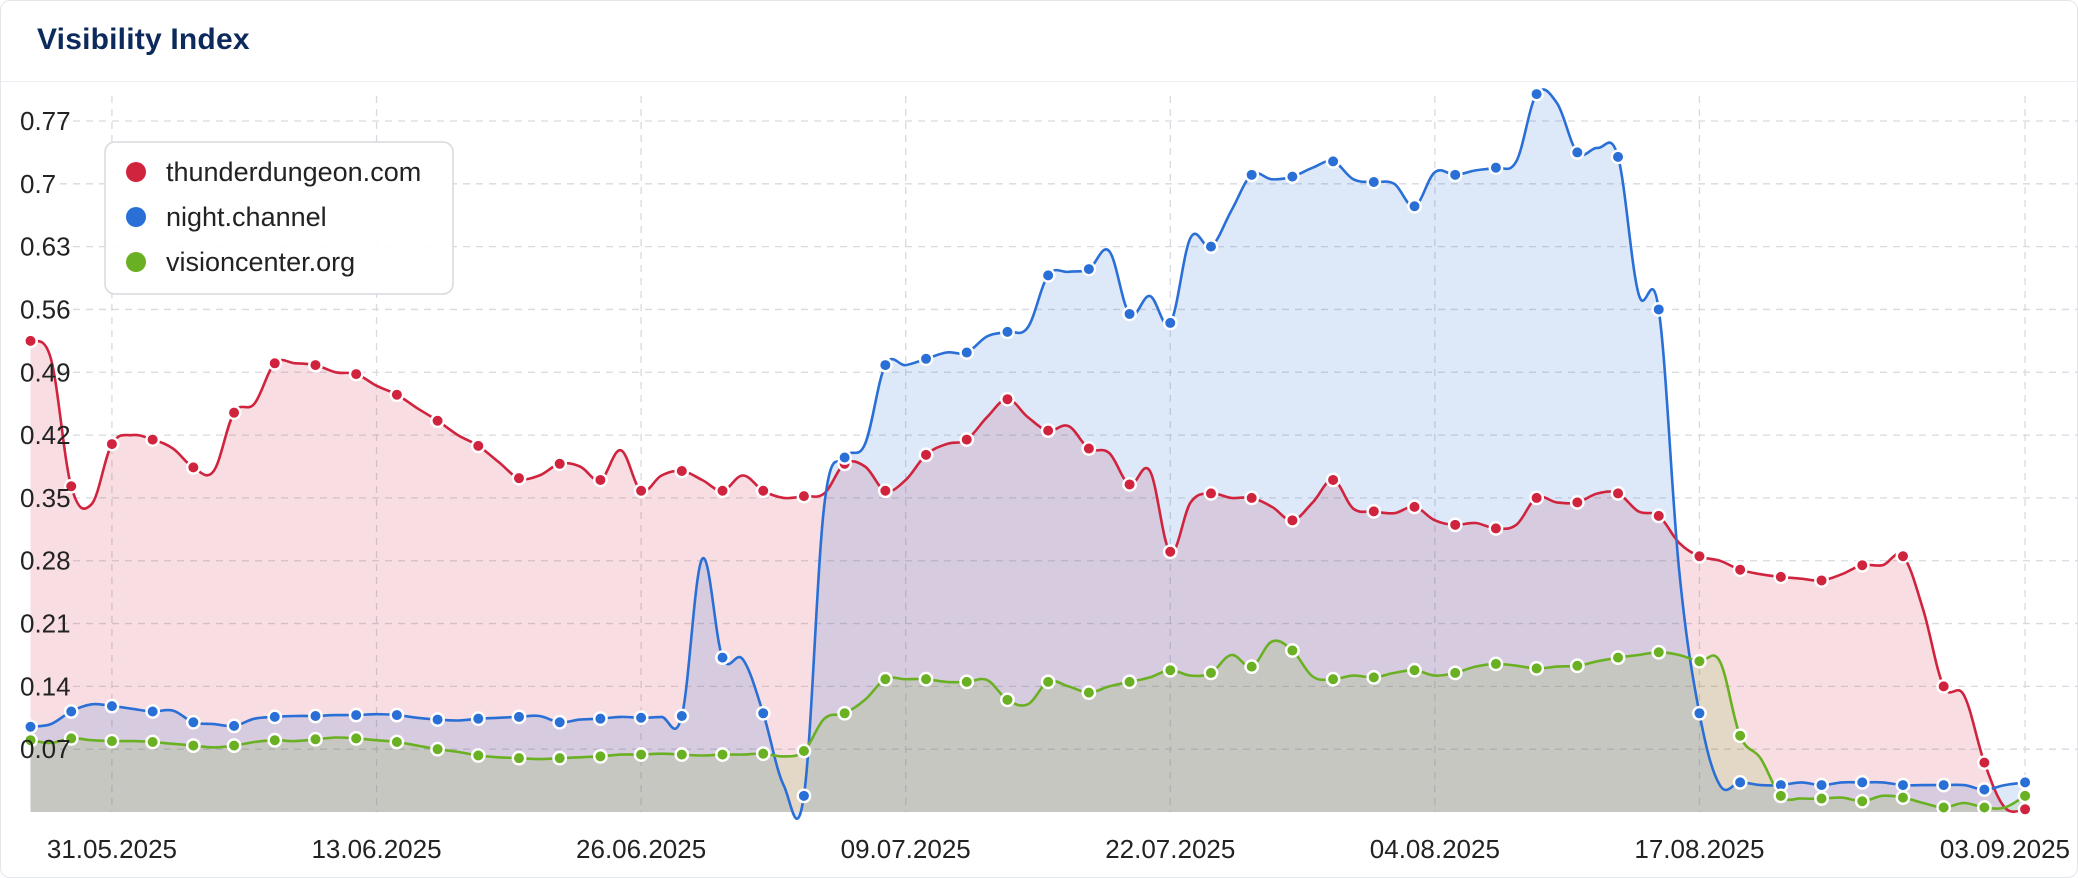  I want to click on legend-label: thunderdungeon.com, so click(293, 172).